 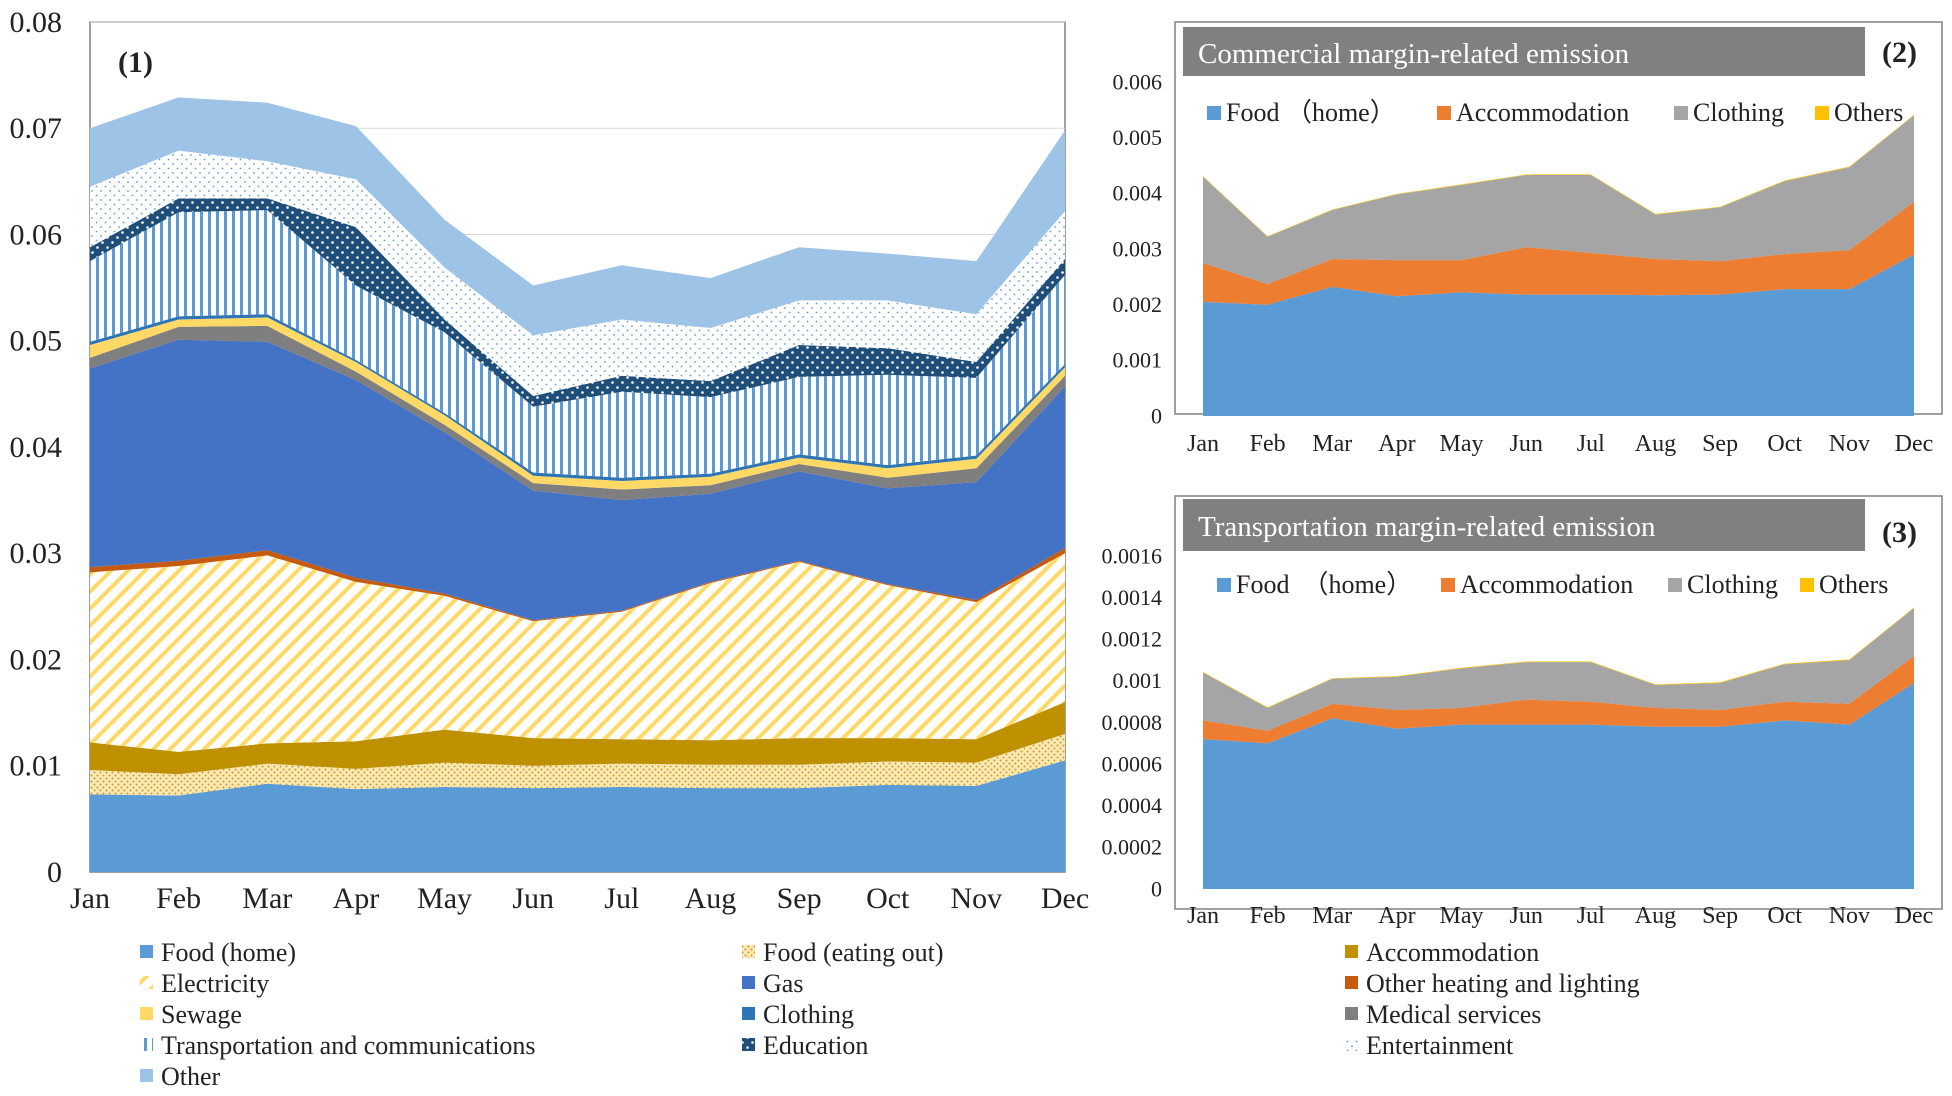 What do you see at coordinates (36, 659) in the screenshot?
I see `y-tick-label: 0.02` at bounding box center [36, 659].